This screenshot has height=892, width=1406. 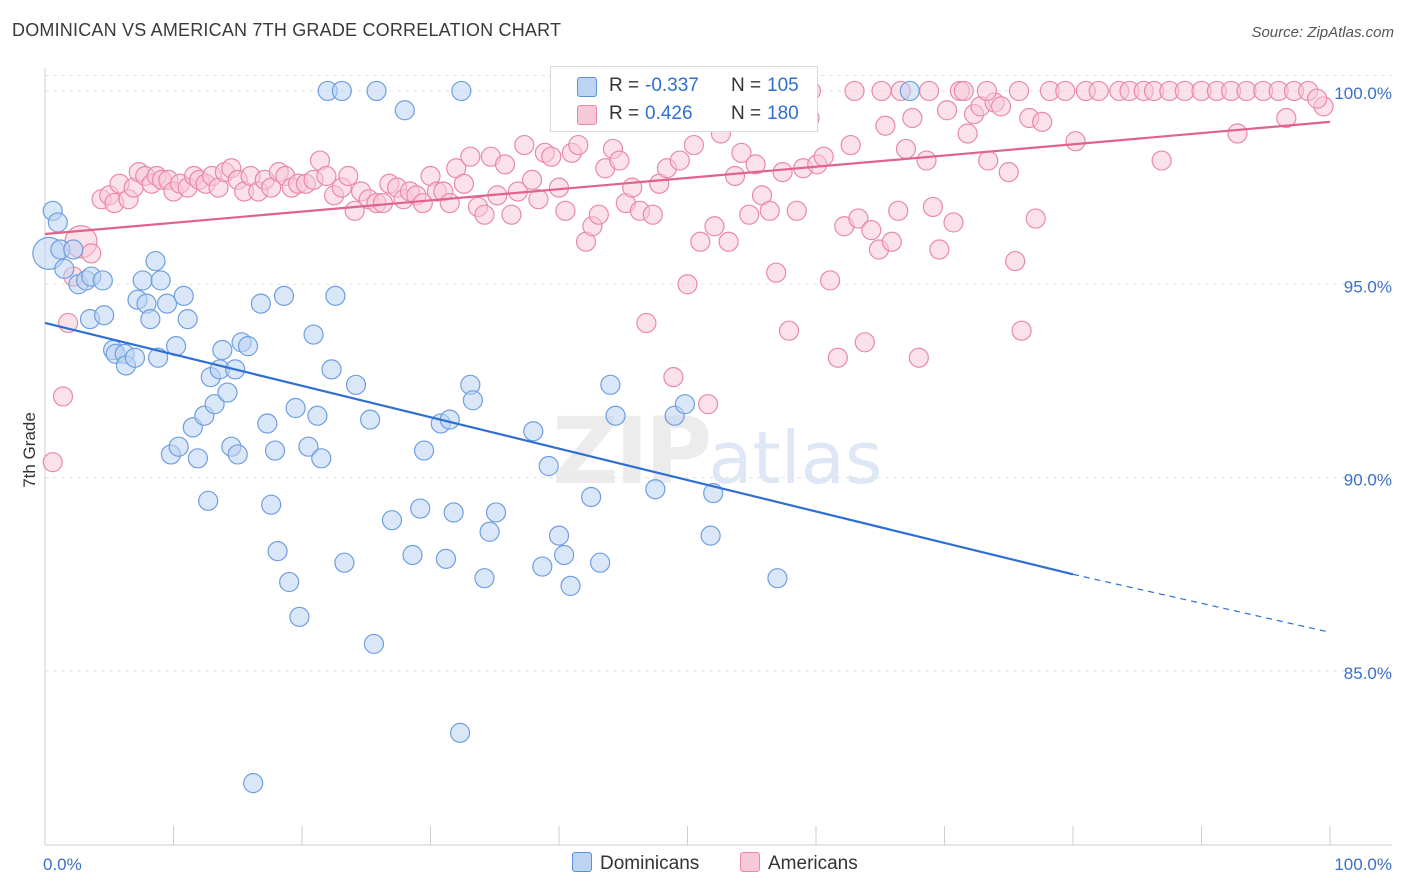 I want to click on legend-americans: Americans, so click(x=799, y=863).